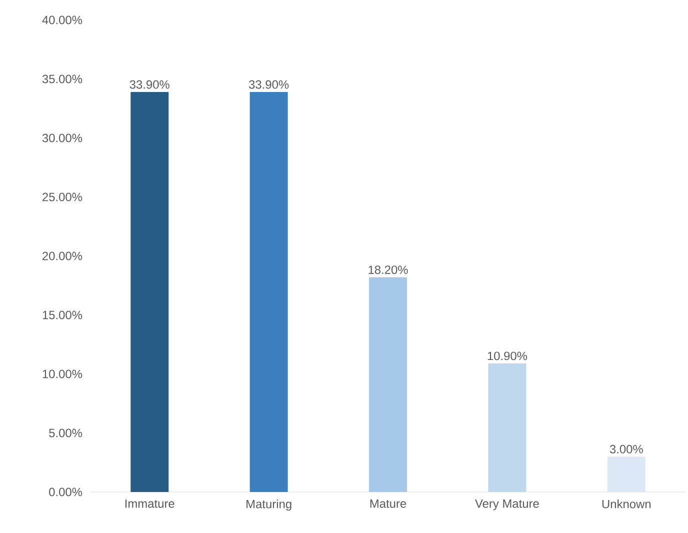 This screenshot has height=533, width=688. I want to click on y-tick-label: 0.00%, so click(65, 492).